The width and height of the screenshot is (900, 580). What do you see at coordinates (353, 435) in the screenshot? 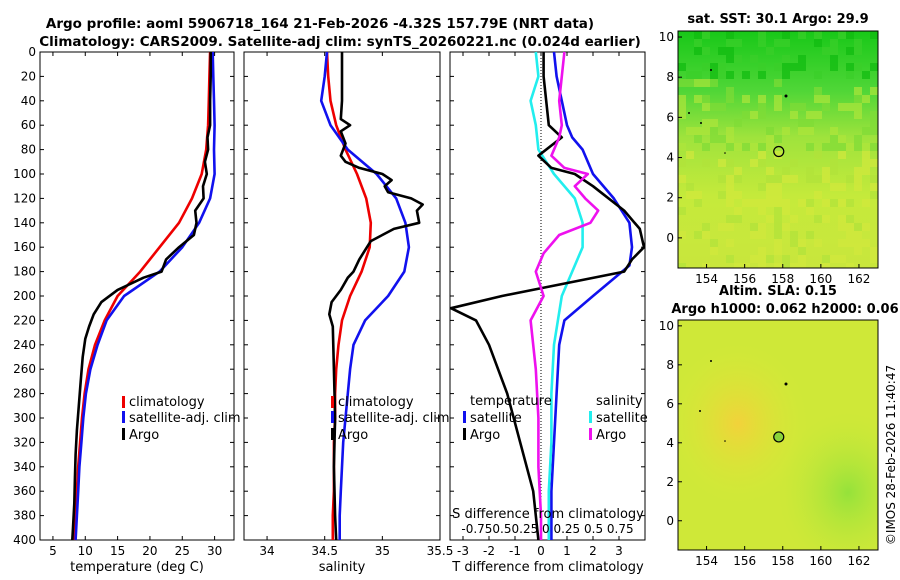
I see `legend-label-argo: Argo` at bounding box center [353, 435].